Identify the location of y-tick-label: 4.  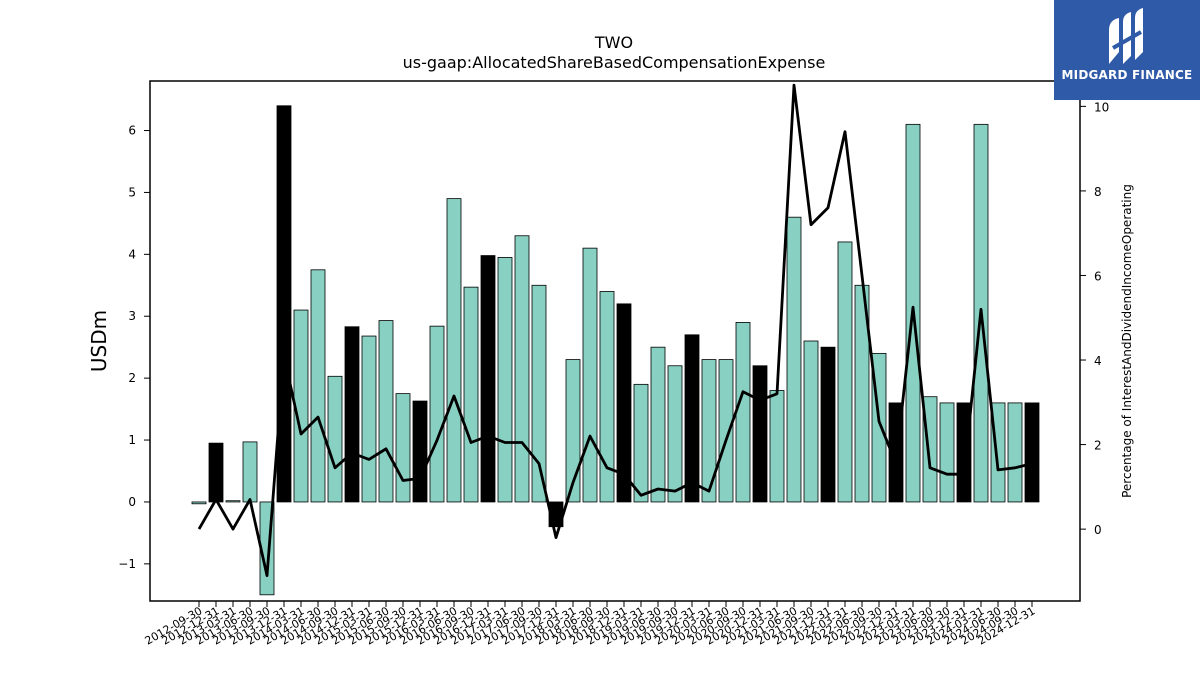
(132, 254).